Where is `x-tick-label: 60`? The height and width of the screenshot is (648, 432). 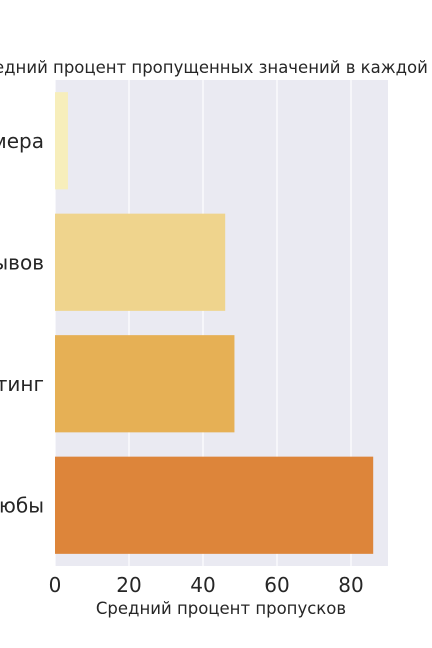
x-tick-label: 60 is located at coordinates (276, 585).